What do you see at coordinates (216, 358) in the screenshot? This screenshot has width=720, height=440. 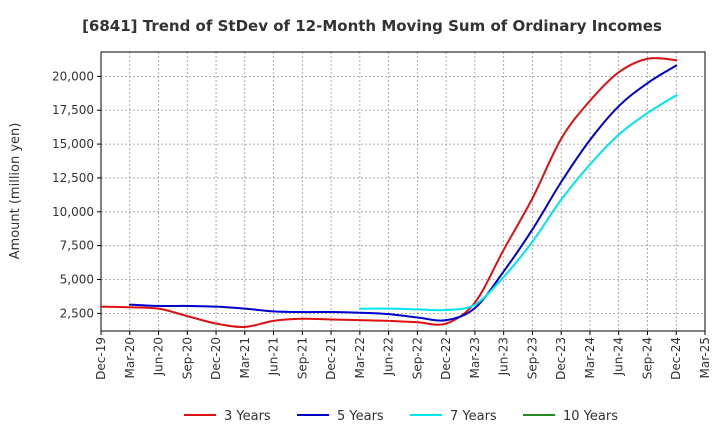 I see `x-tick-label: Dec-20` at bounding box center [216, 358].